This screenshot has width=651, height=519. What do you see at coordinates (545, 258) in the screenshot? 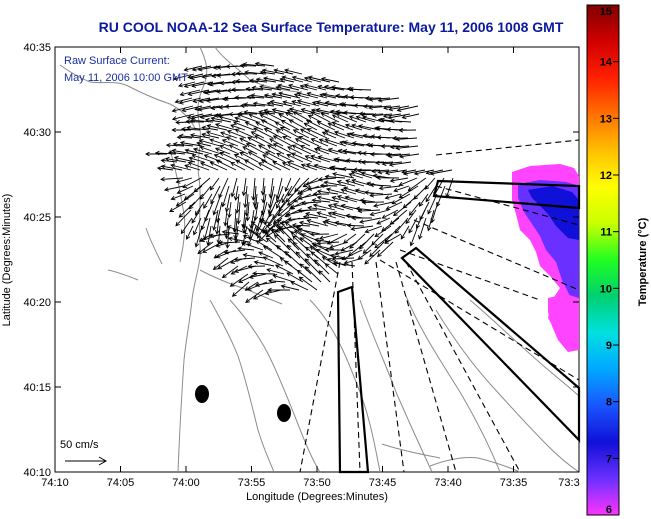
I see `sst-patch` at bounding box center [545, 258].